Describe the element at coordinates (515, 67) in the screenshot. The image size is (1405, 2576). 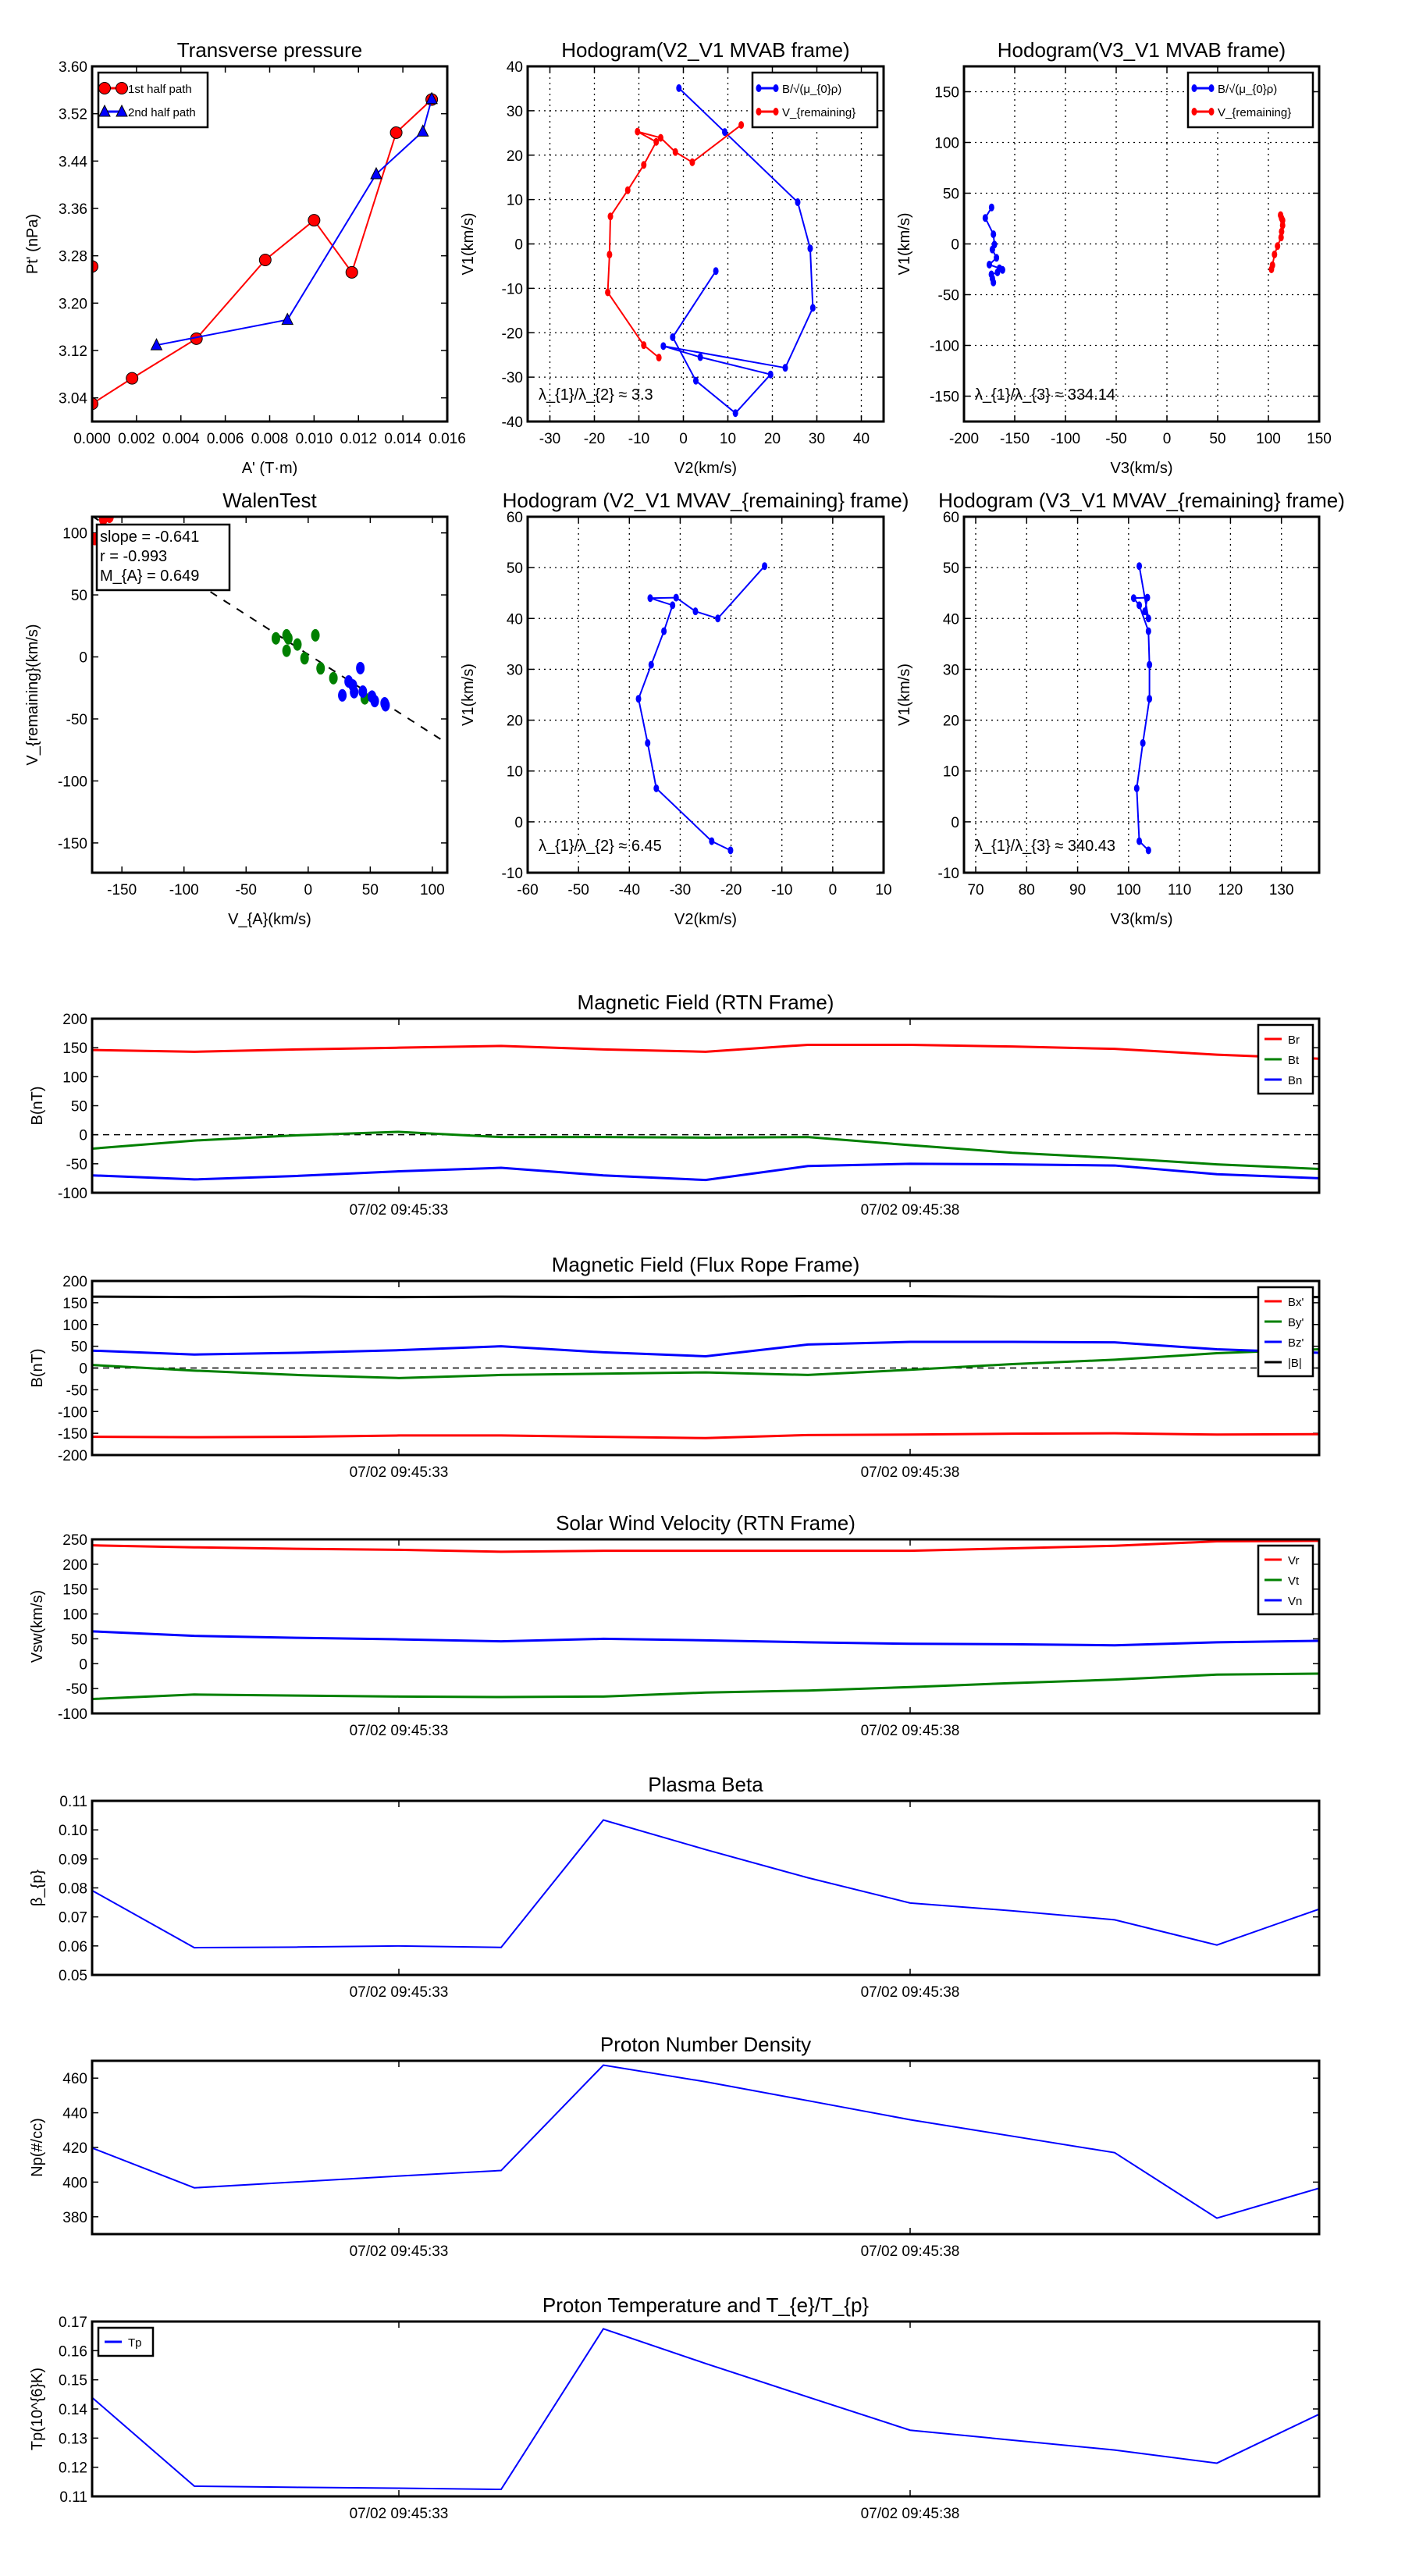
I see `y-tick-label: 40` at that location.